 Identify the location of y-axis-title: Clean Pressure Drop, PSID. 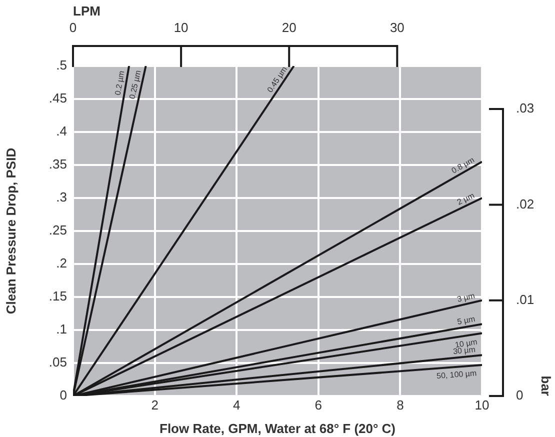
(10, 231).